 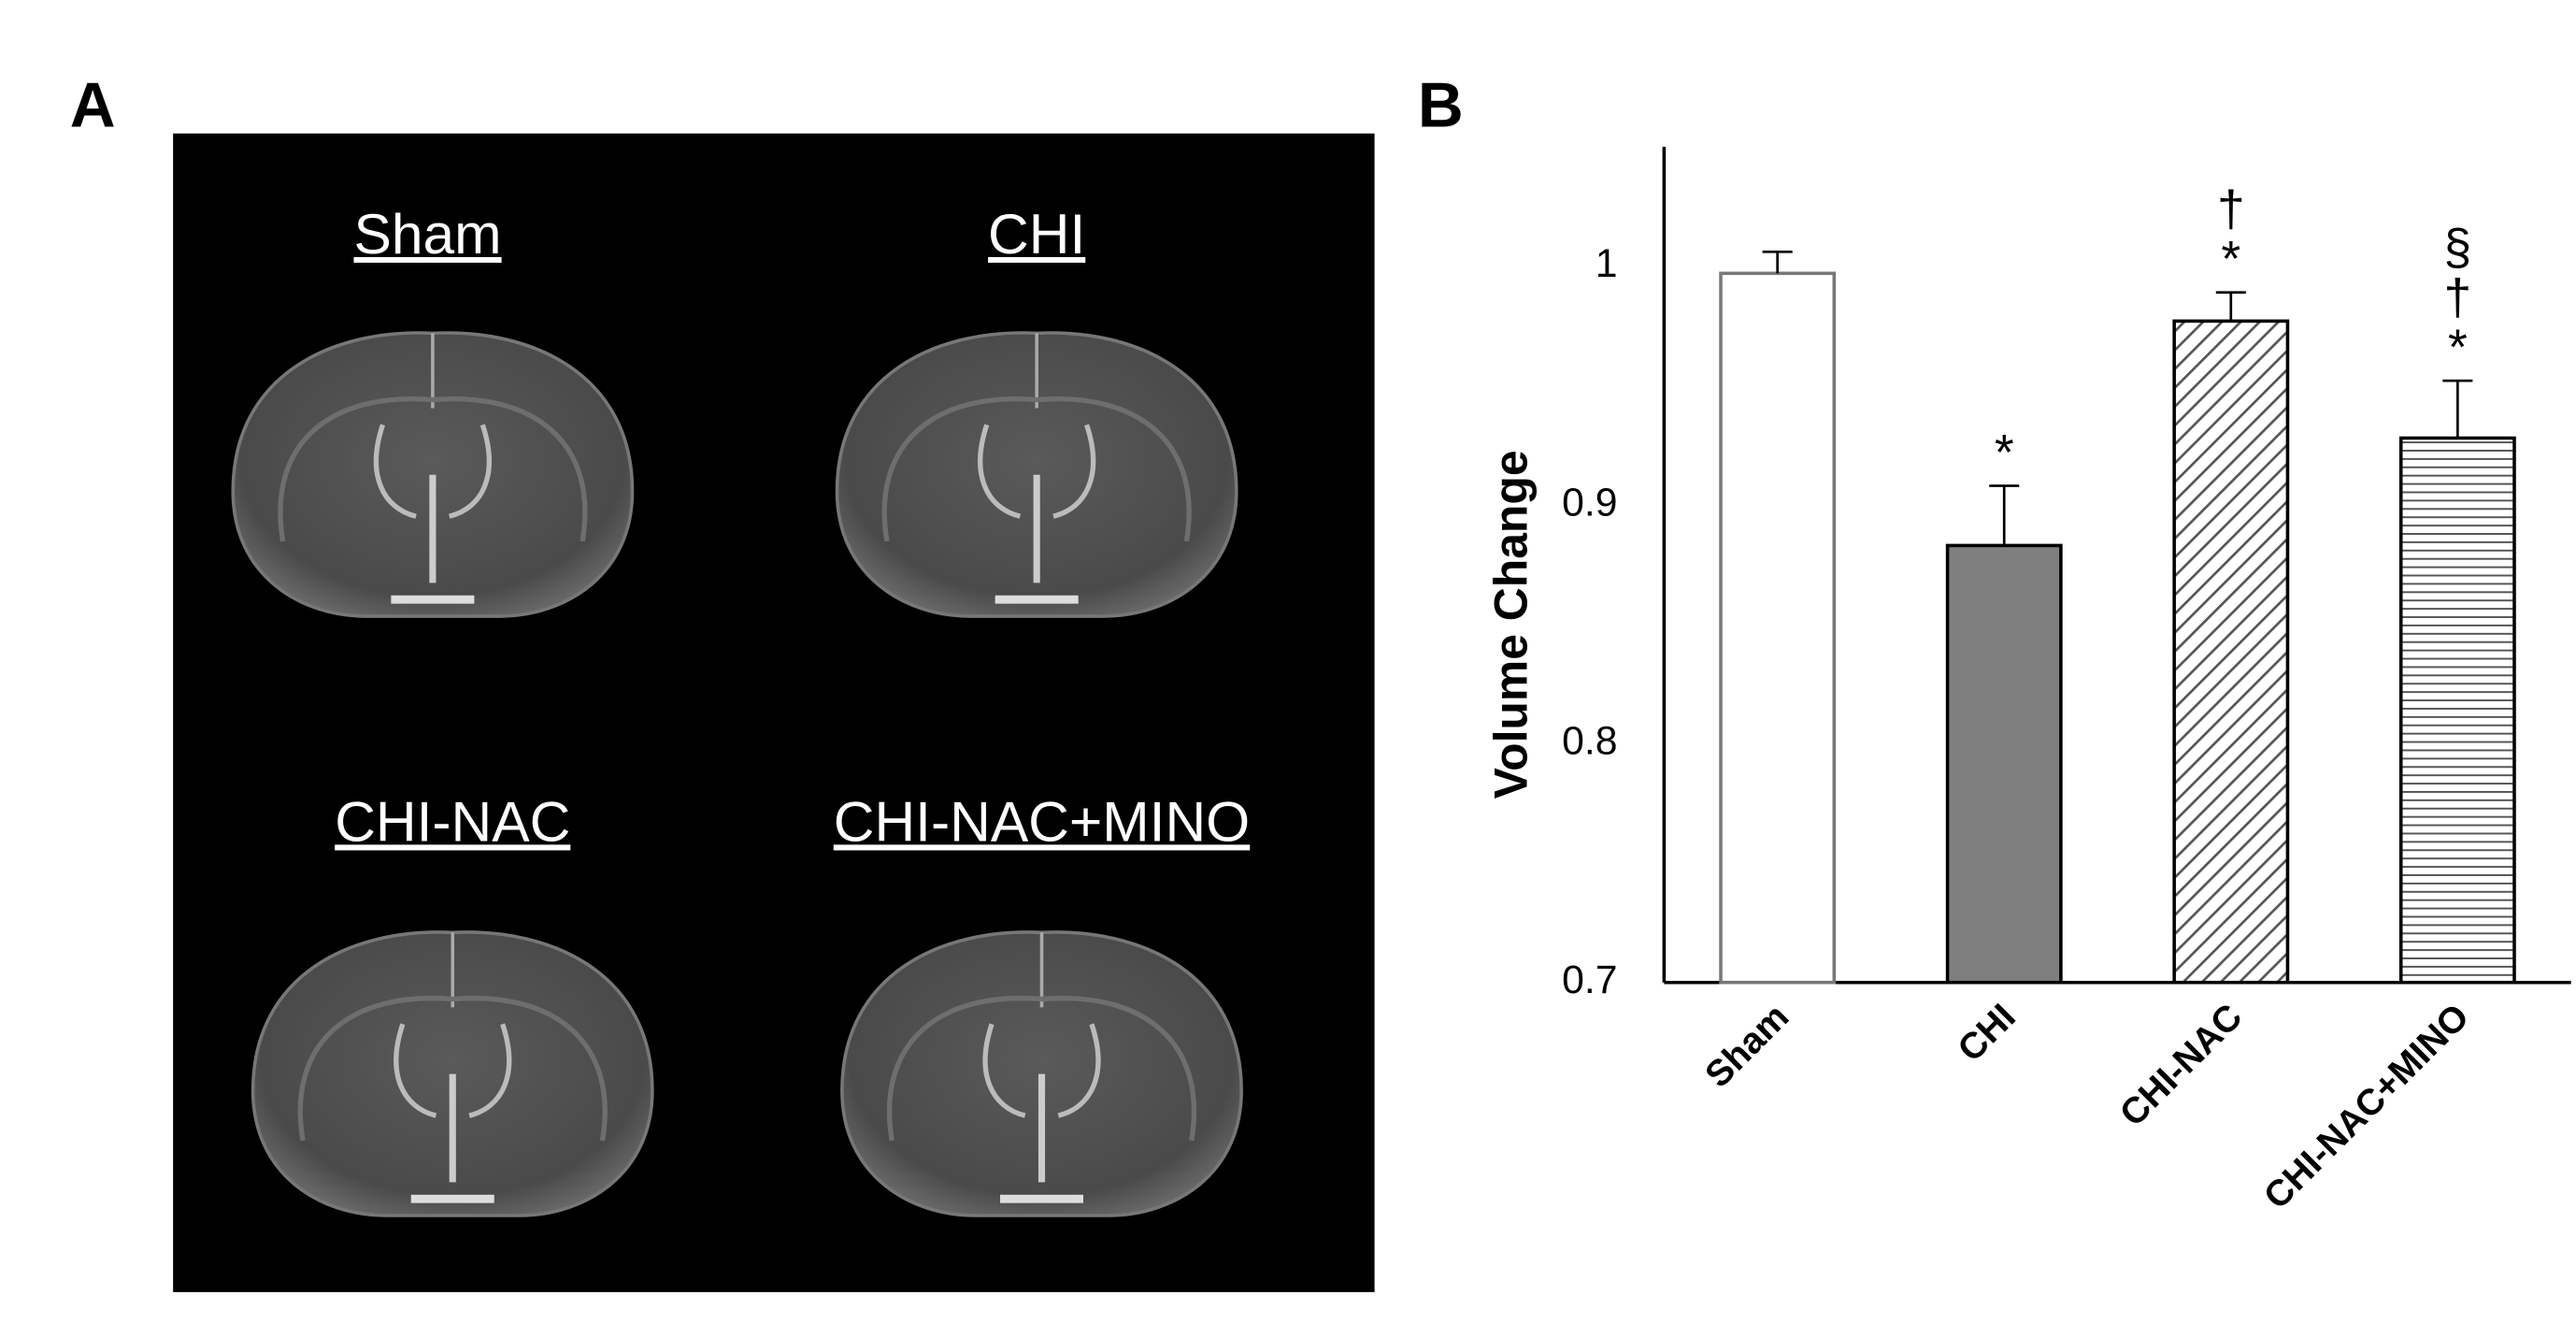 I want to click on y-tick-label: 0.8, so click(x=1589, y=741).